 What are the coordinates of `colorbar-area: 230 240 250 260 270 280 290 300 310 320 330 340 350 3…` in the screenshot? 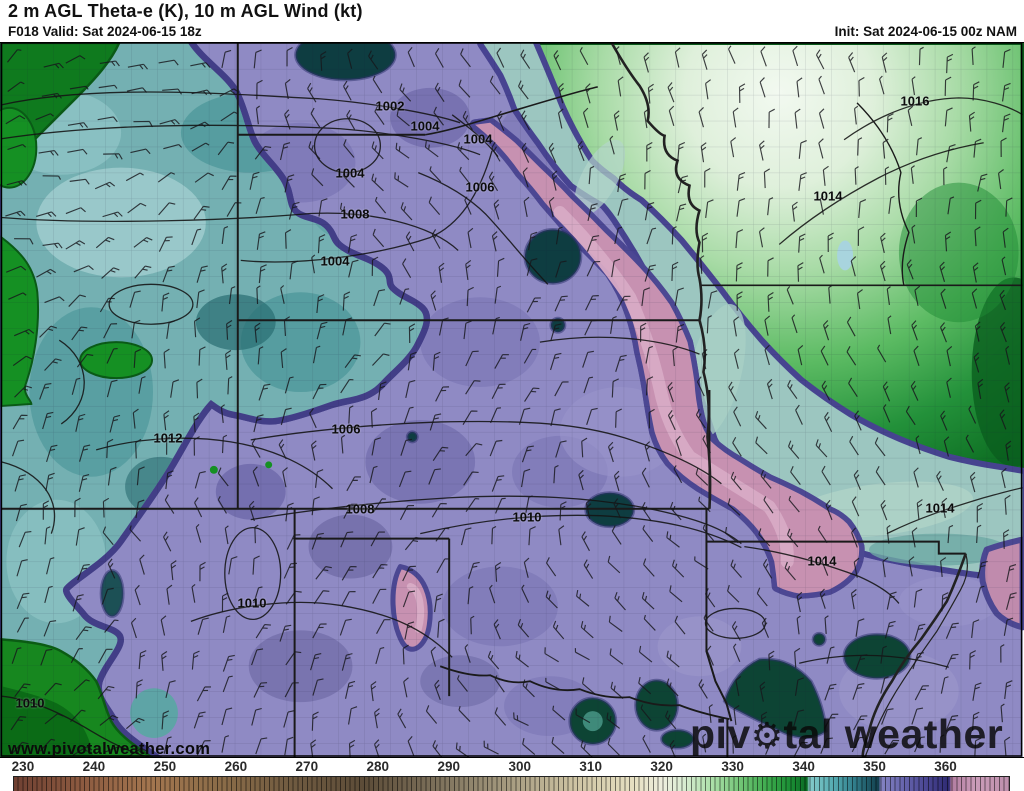 It's located at (512, 774).